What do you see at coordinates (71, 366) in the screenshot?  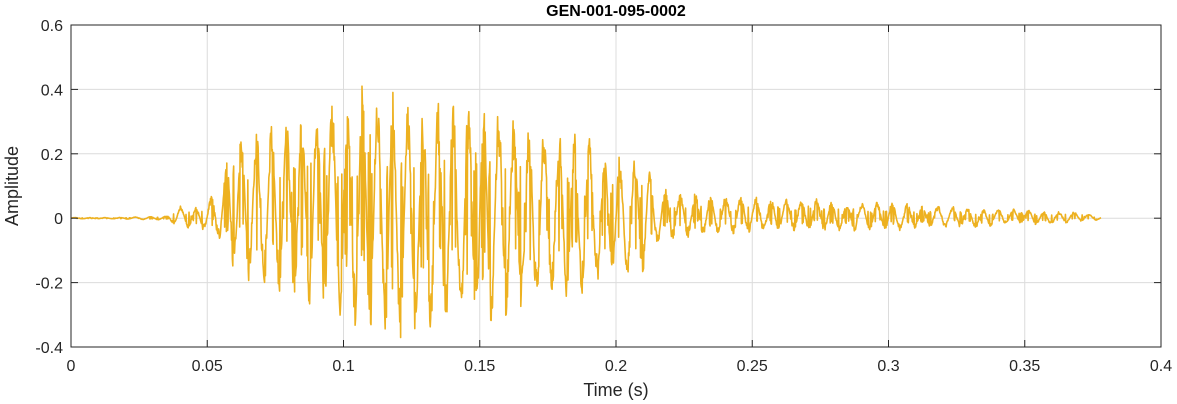 I see `x-tick-label: 0` at bounding box center [71, 366].